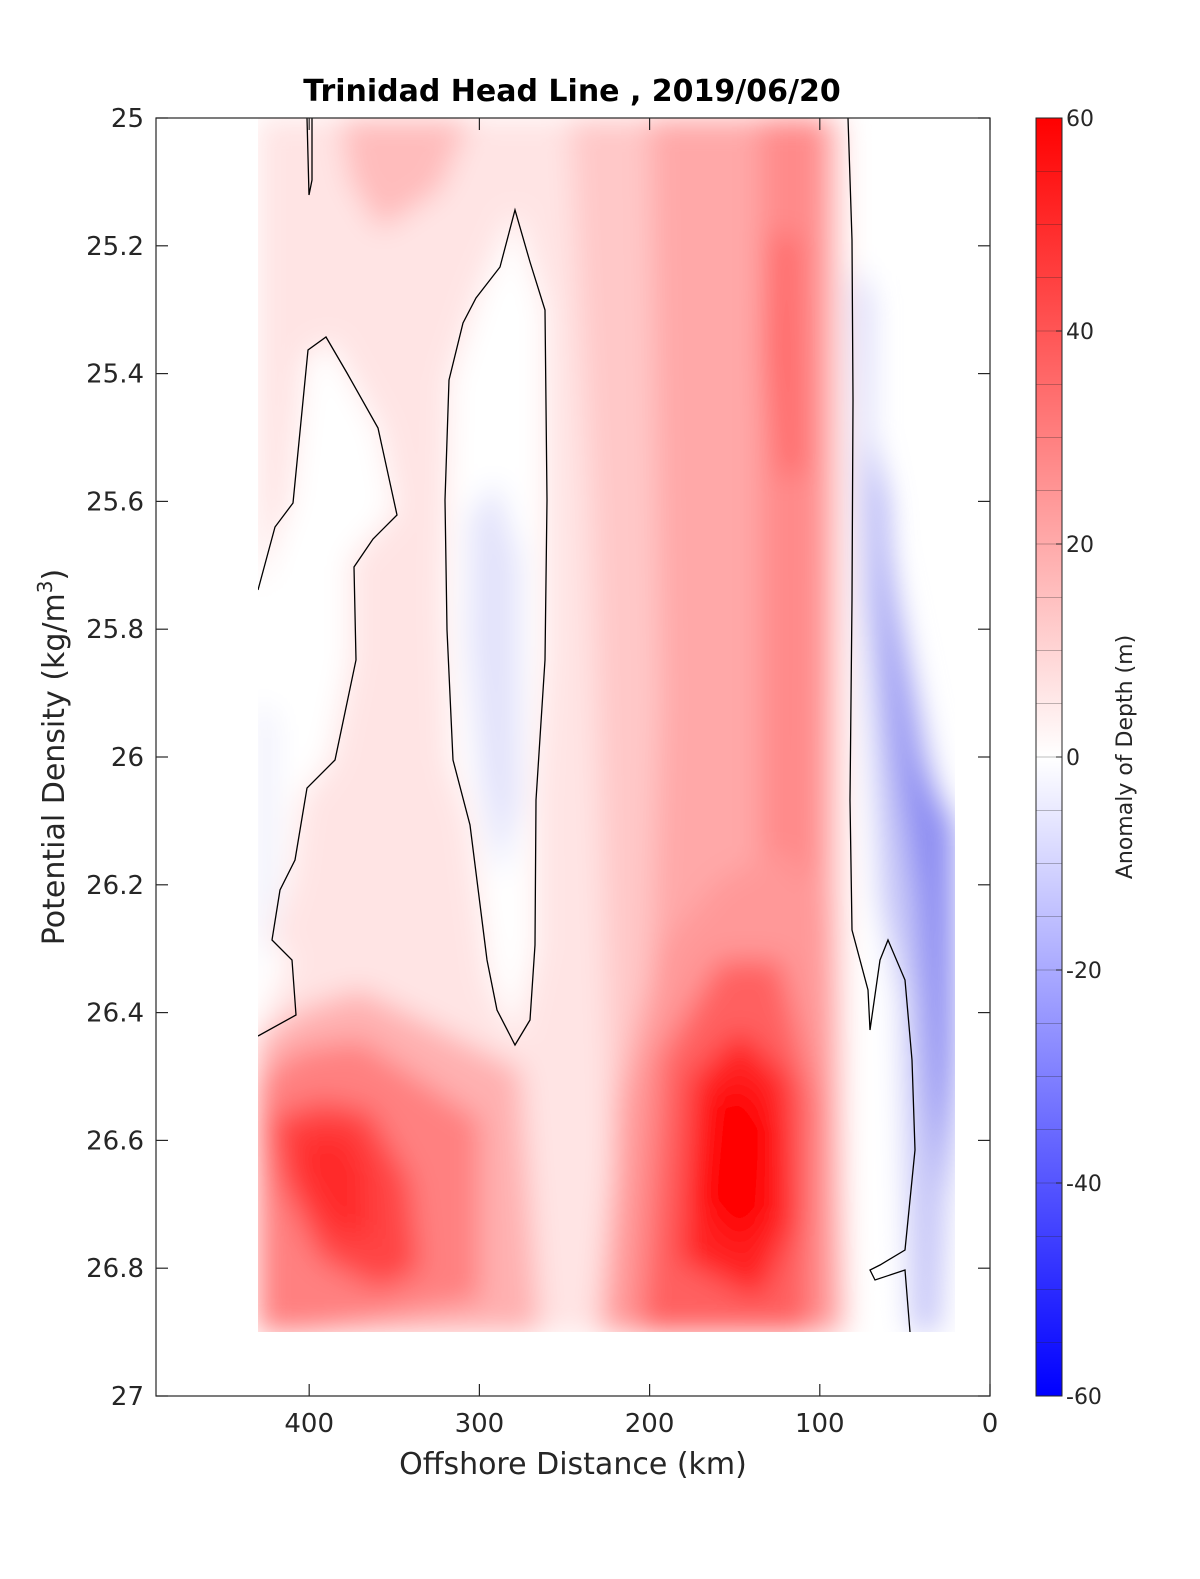 Image resolution: width=1200 pixels, height=1579 pixels. What do you see at coordinates (115, 247) in the screenshot?
I see `y-tick-label: 25.2` at bounding box center [115, 247].